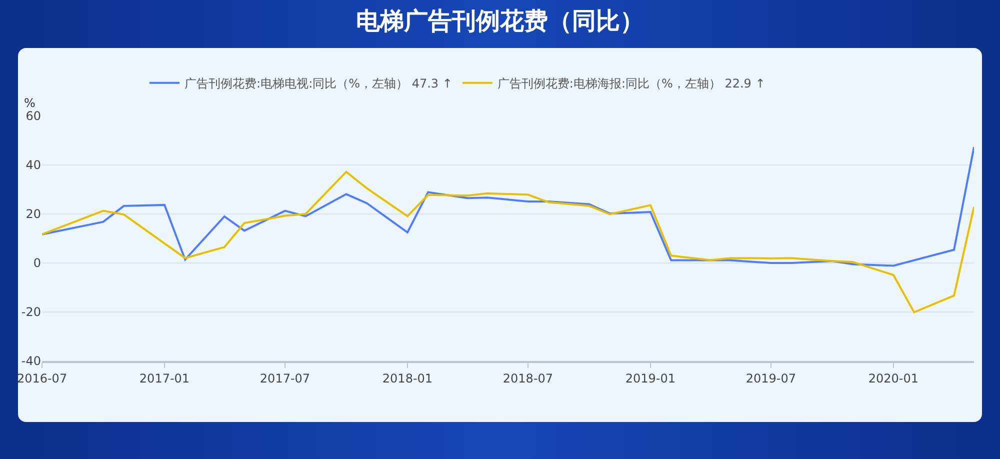  I want to click on y-tick-label: 0, so click(37, 263).